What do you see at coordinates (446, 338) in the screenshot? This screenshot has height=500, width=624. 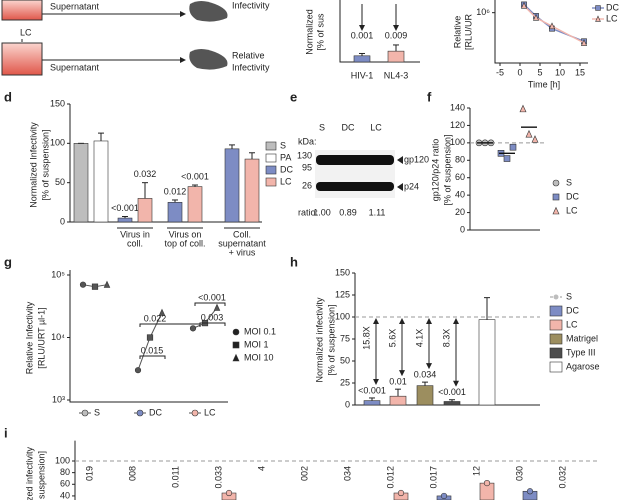 I see `fold-label: 8.3X` at bounding box center [446, 338].